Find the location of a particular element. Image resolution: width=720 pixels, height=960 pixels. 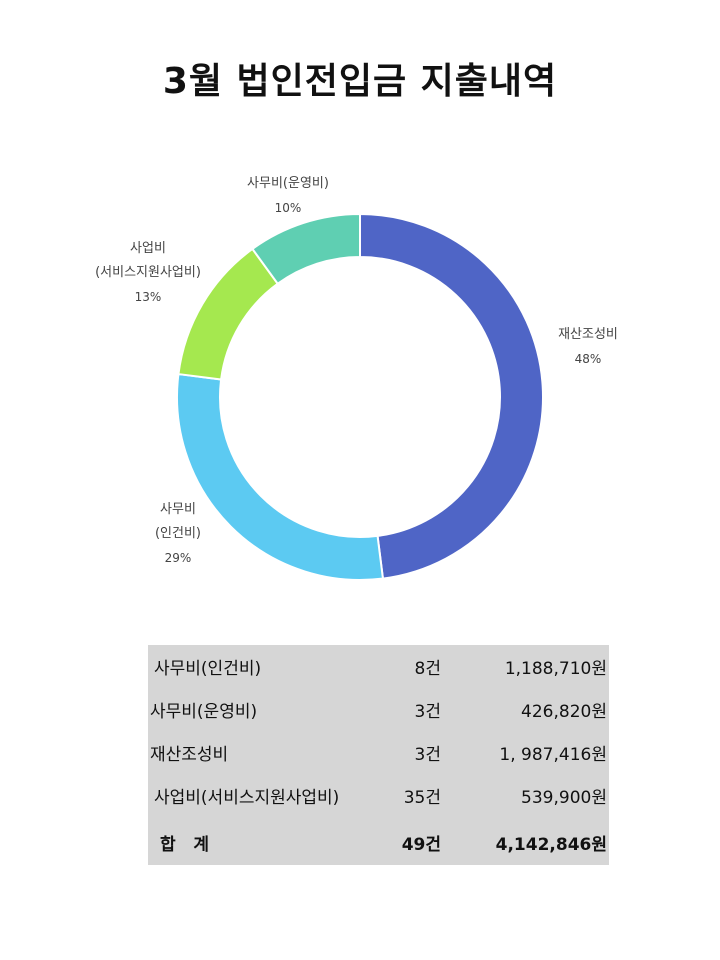

total-amount: 4,142,846원 is located at coordinates (551, 845).